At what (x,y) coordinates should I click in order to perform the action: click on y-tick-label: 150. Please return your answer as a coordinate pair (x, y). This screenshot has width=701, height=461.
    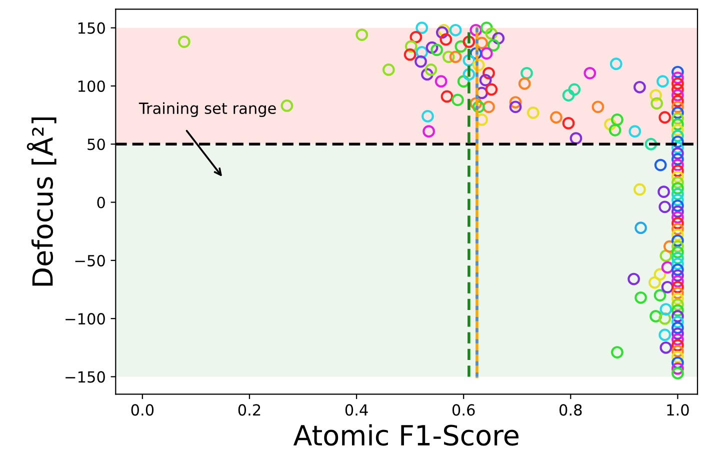
    Looking at the image, I should click on (91, 28).